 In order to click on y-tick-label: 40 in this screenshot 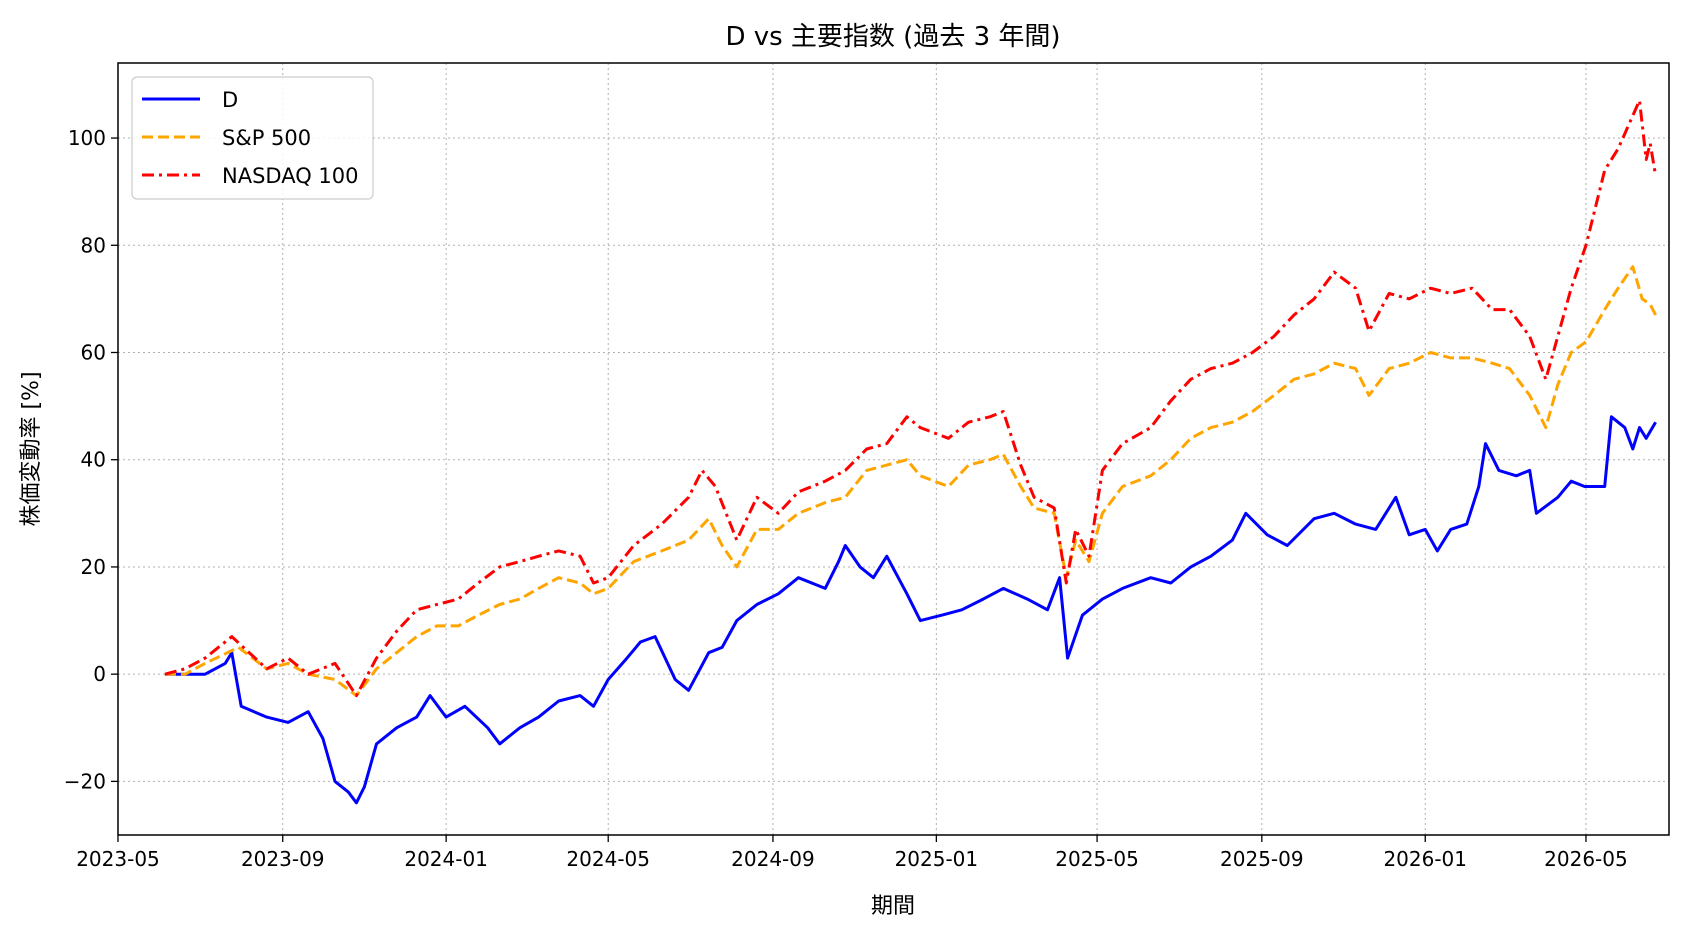, I will do `click(93, 460)`.